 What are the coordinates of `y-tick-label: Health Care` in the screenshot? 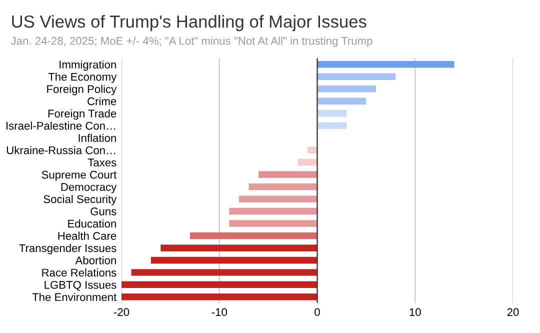 It's located at (87, 236).